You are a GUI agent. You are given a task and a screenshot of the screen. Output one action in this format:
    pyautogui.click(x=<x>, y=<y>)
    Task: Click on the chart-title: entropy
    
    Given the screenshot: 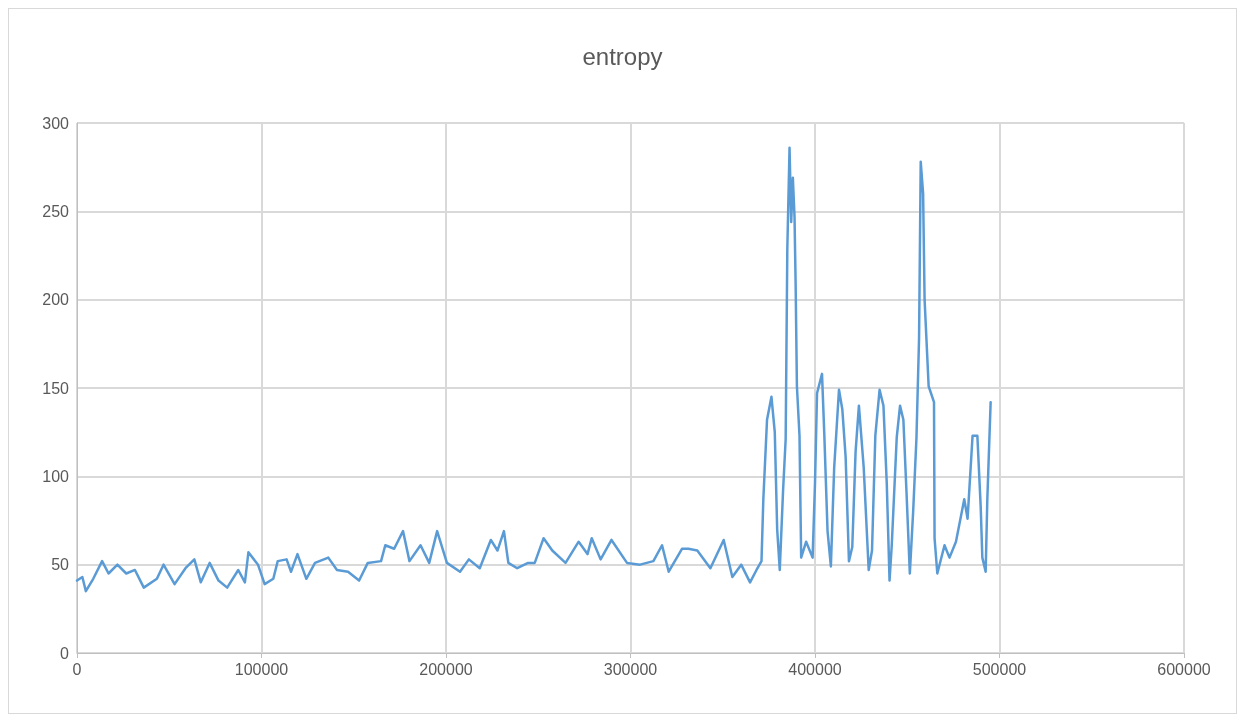 What is the action you would take?
    pyautogui.click(x=622, y=56)
    